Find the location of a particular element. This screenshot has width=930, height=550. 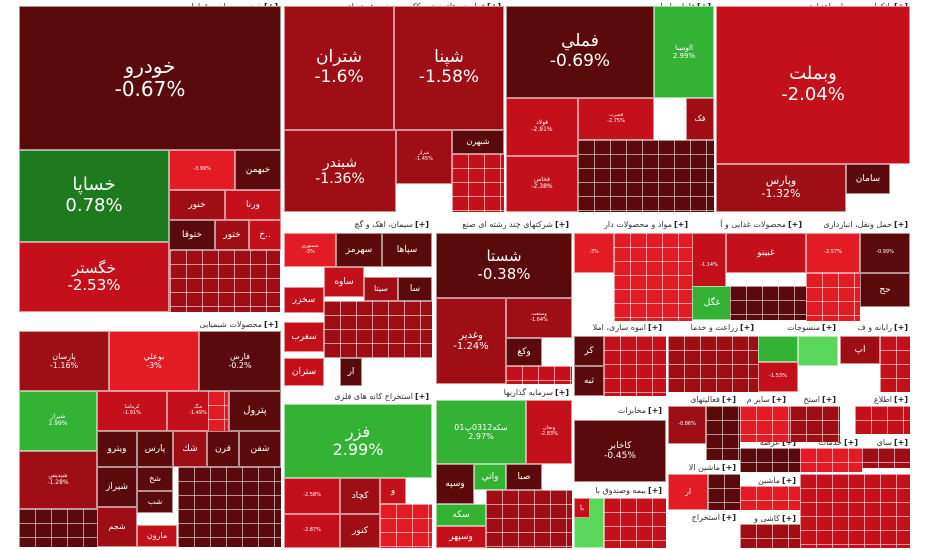

stock-tile: وكغ is located at coordinates (524, 352).